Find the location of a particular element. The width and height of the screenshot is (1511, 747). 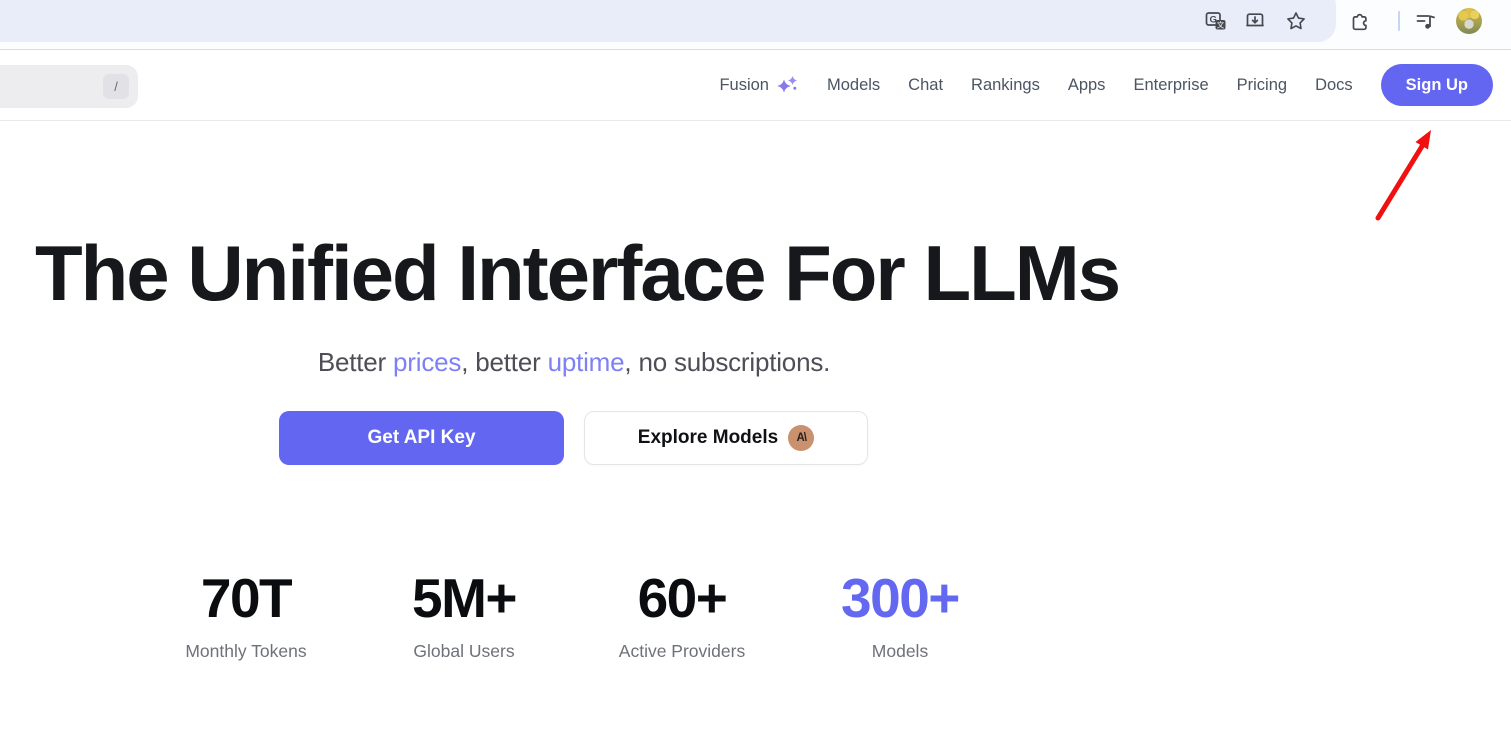

site-search-input: / is located at coordinates (69, 86).